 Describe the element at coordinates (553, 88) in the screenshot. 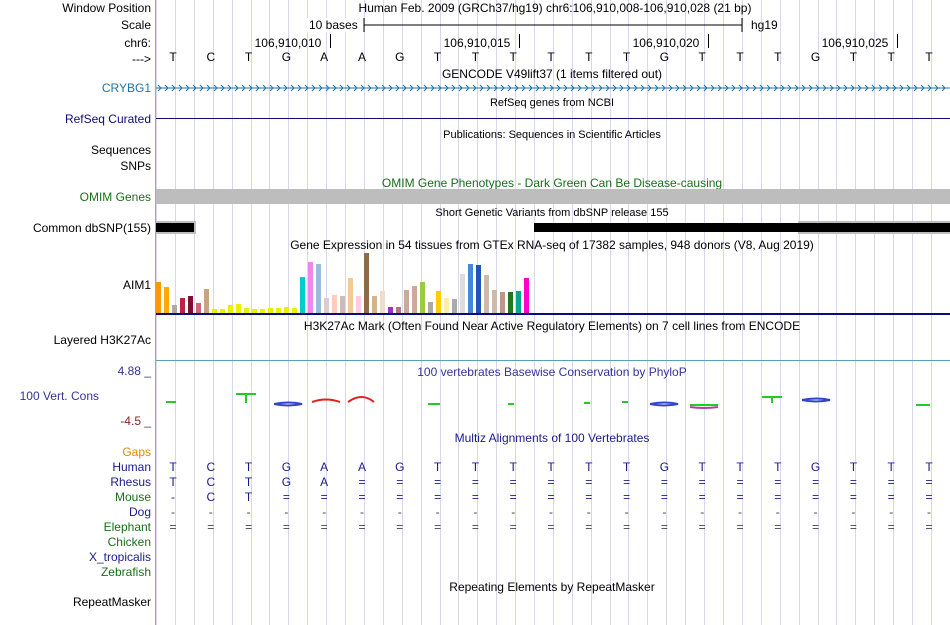

I see `crybg1-gene-track` at that location.